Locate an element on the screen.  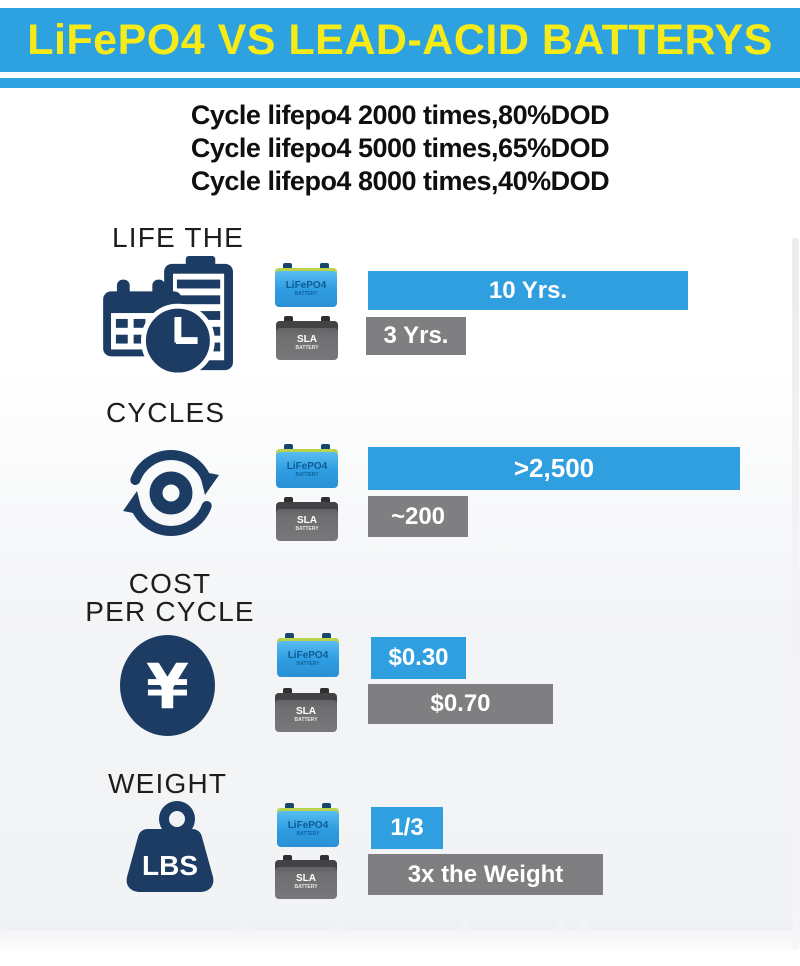
bar-value-label: 3 Yrs. is located at coordinates (416, 335).